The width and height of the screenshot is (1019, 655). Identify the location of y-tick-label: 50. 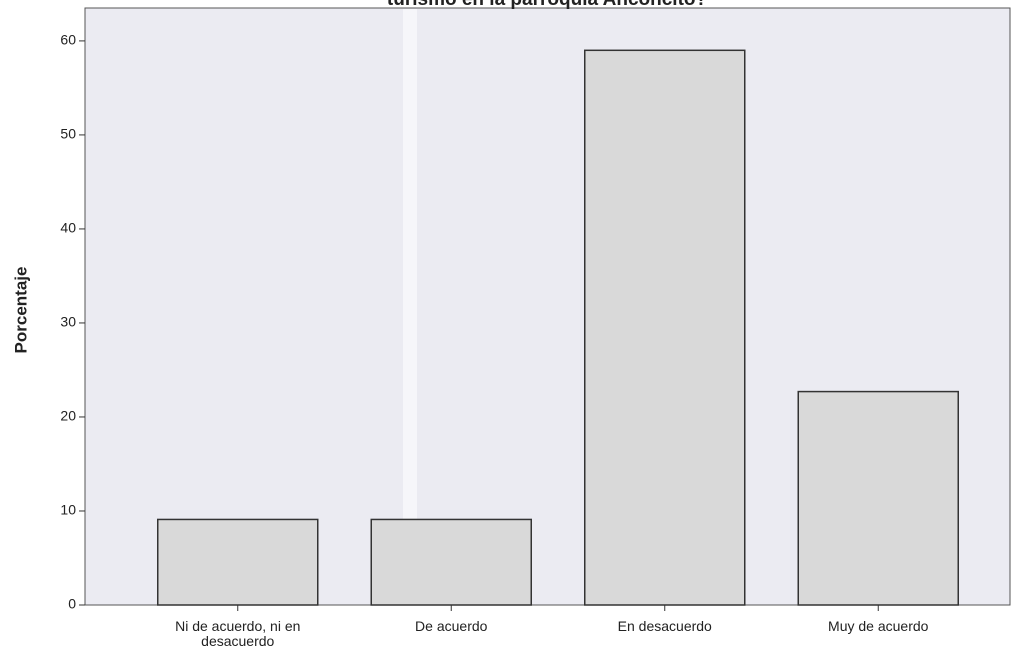
(68, 134).